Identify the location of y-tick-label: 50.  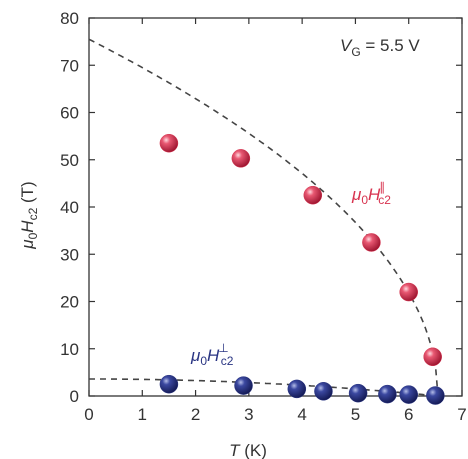
(69, 160).